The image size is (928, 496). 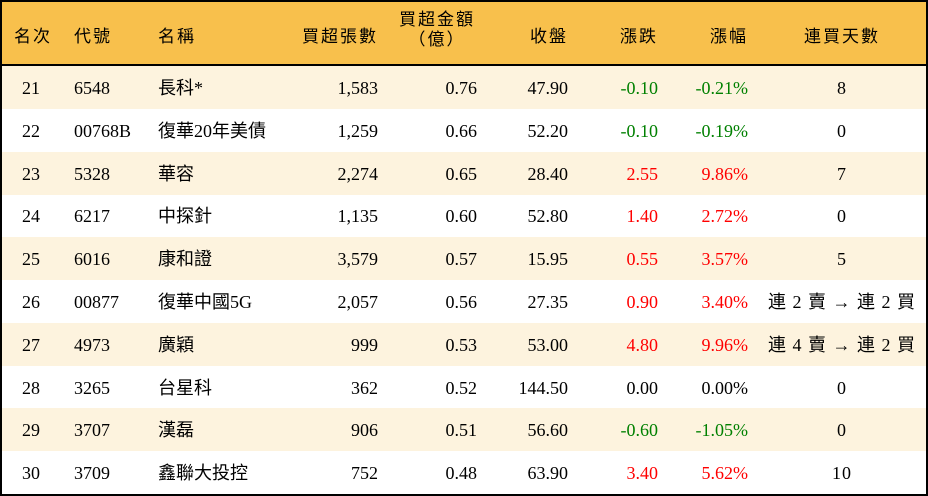 What do you see at coordinates (31, 259) in the screenshot?
I see `rank-cell: 25` at bounding box center [31, 259].